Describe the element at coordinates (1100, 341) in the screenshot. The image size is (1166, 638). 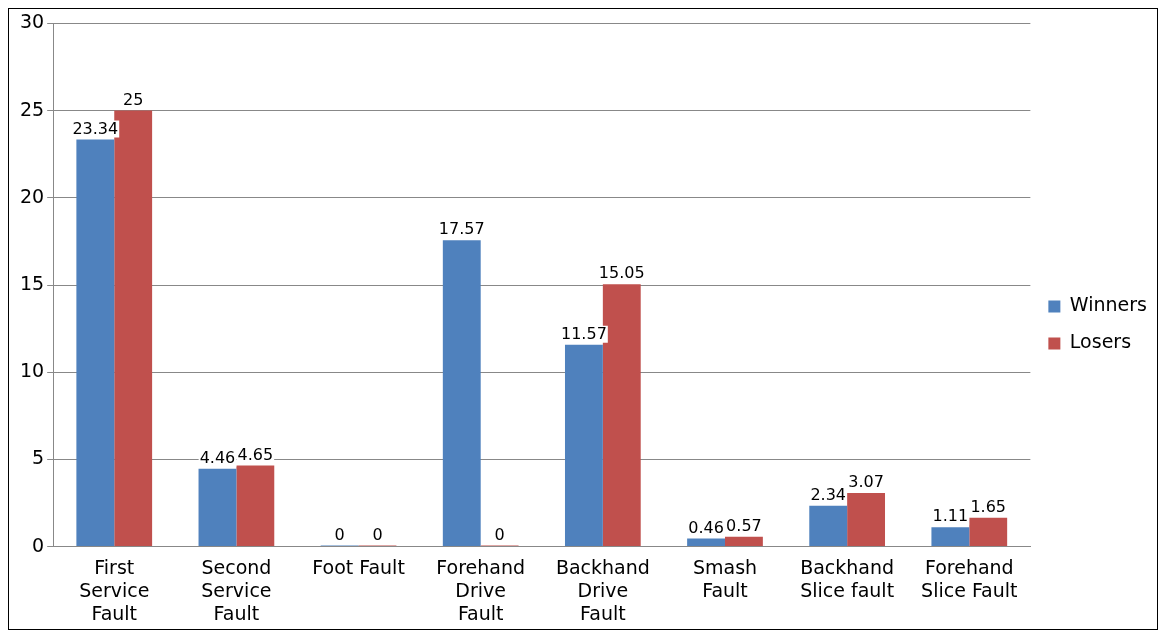
I see `legend-label: Losers` at that location.